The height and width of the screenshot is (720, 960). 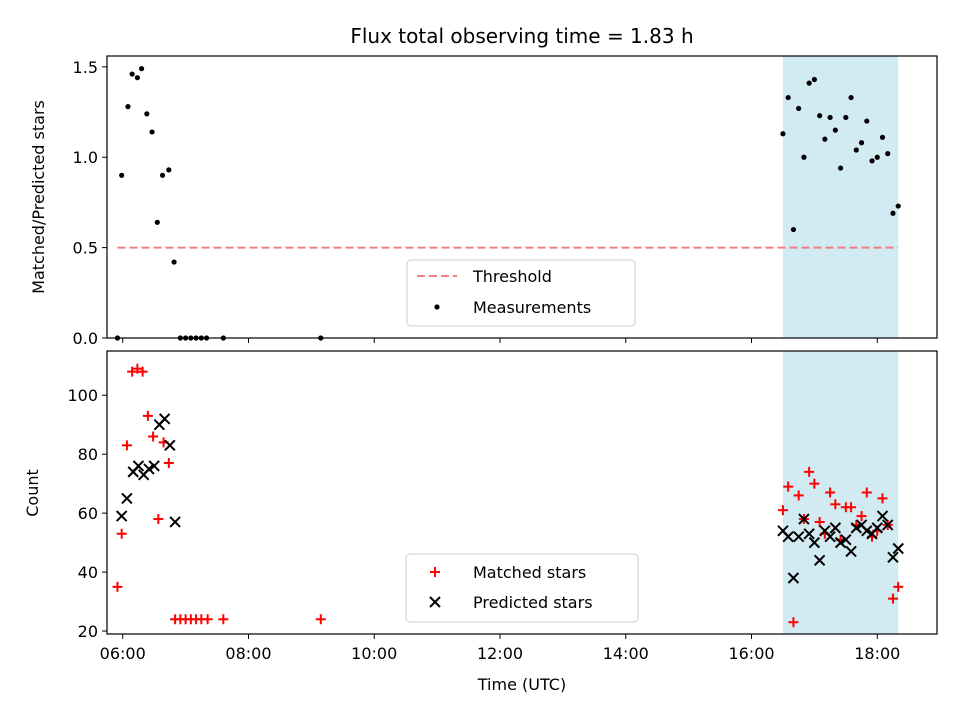 What do you see at coordinates (512, 276) in the screenshot?
I see `threshold-legend-label: Threshold` at bounding box center [512, 276].